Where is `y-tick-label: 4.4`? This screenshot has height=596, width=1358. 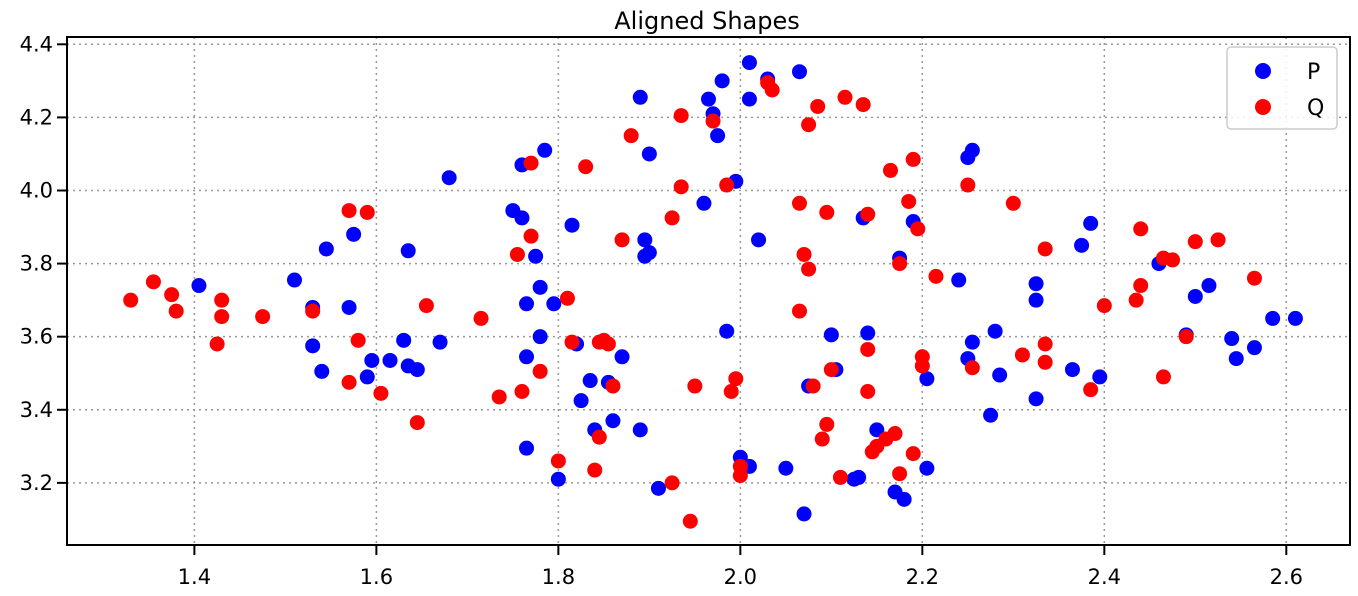
y-tick-label: 4.4 is located at coordinates (36, 44).